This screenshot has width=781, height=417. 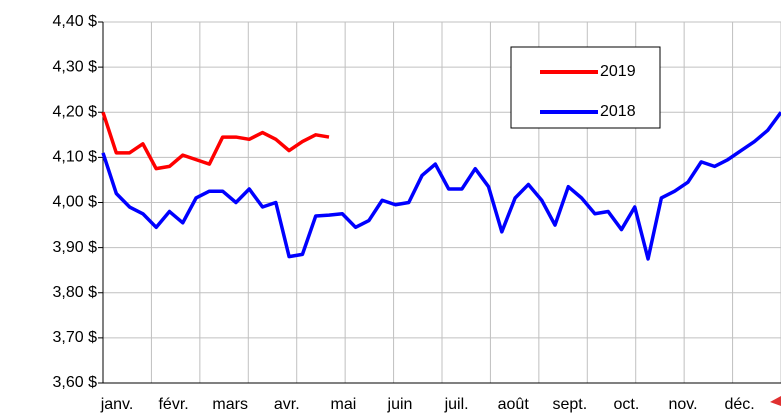 What do you see at coordinates (215, 141) in the screenshot?
I see `series-line` at bounding box center [215, 141].